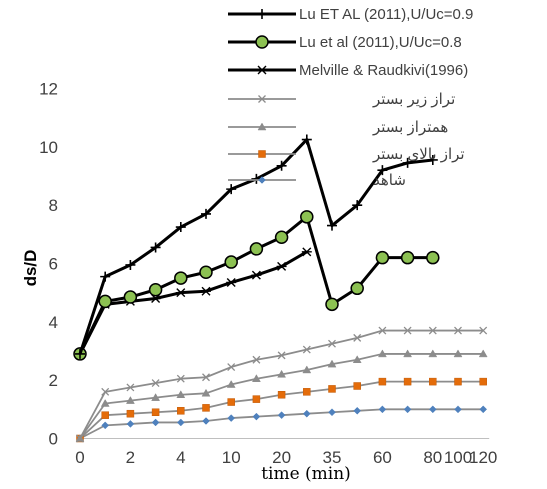 The image size is (547, 489). What do you see at coordinates (483, 457) in the screenshot?
I see `x-tick-label: 120` at bounding box center [483, 457].